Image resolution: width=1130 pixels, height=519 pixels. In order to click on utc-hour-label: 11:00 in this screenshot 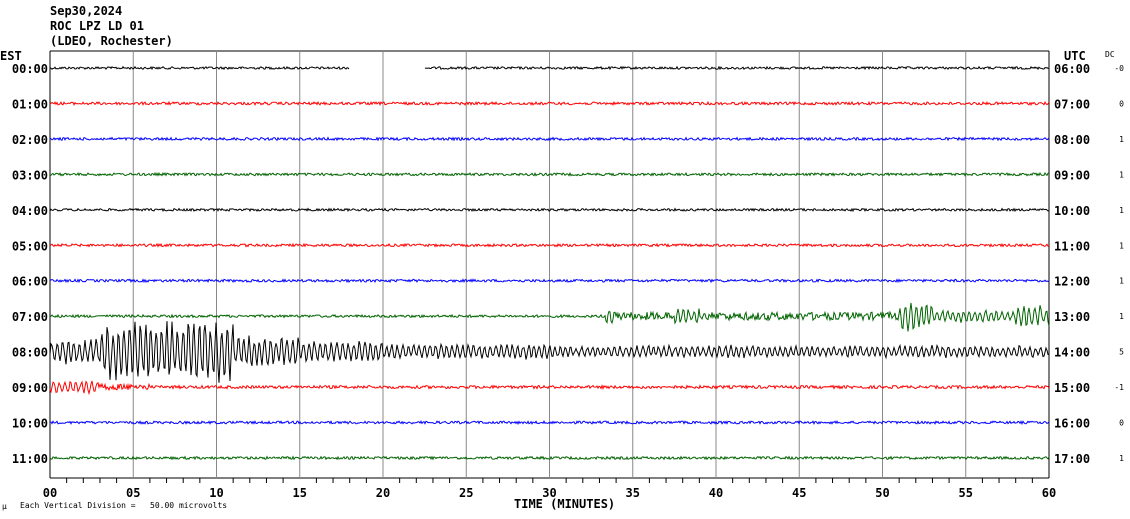, I will do `click(1072, 246)`.